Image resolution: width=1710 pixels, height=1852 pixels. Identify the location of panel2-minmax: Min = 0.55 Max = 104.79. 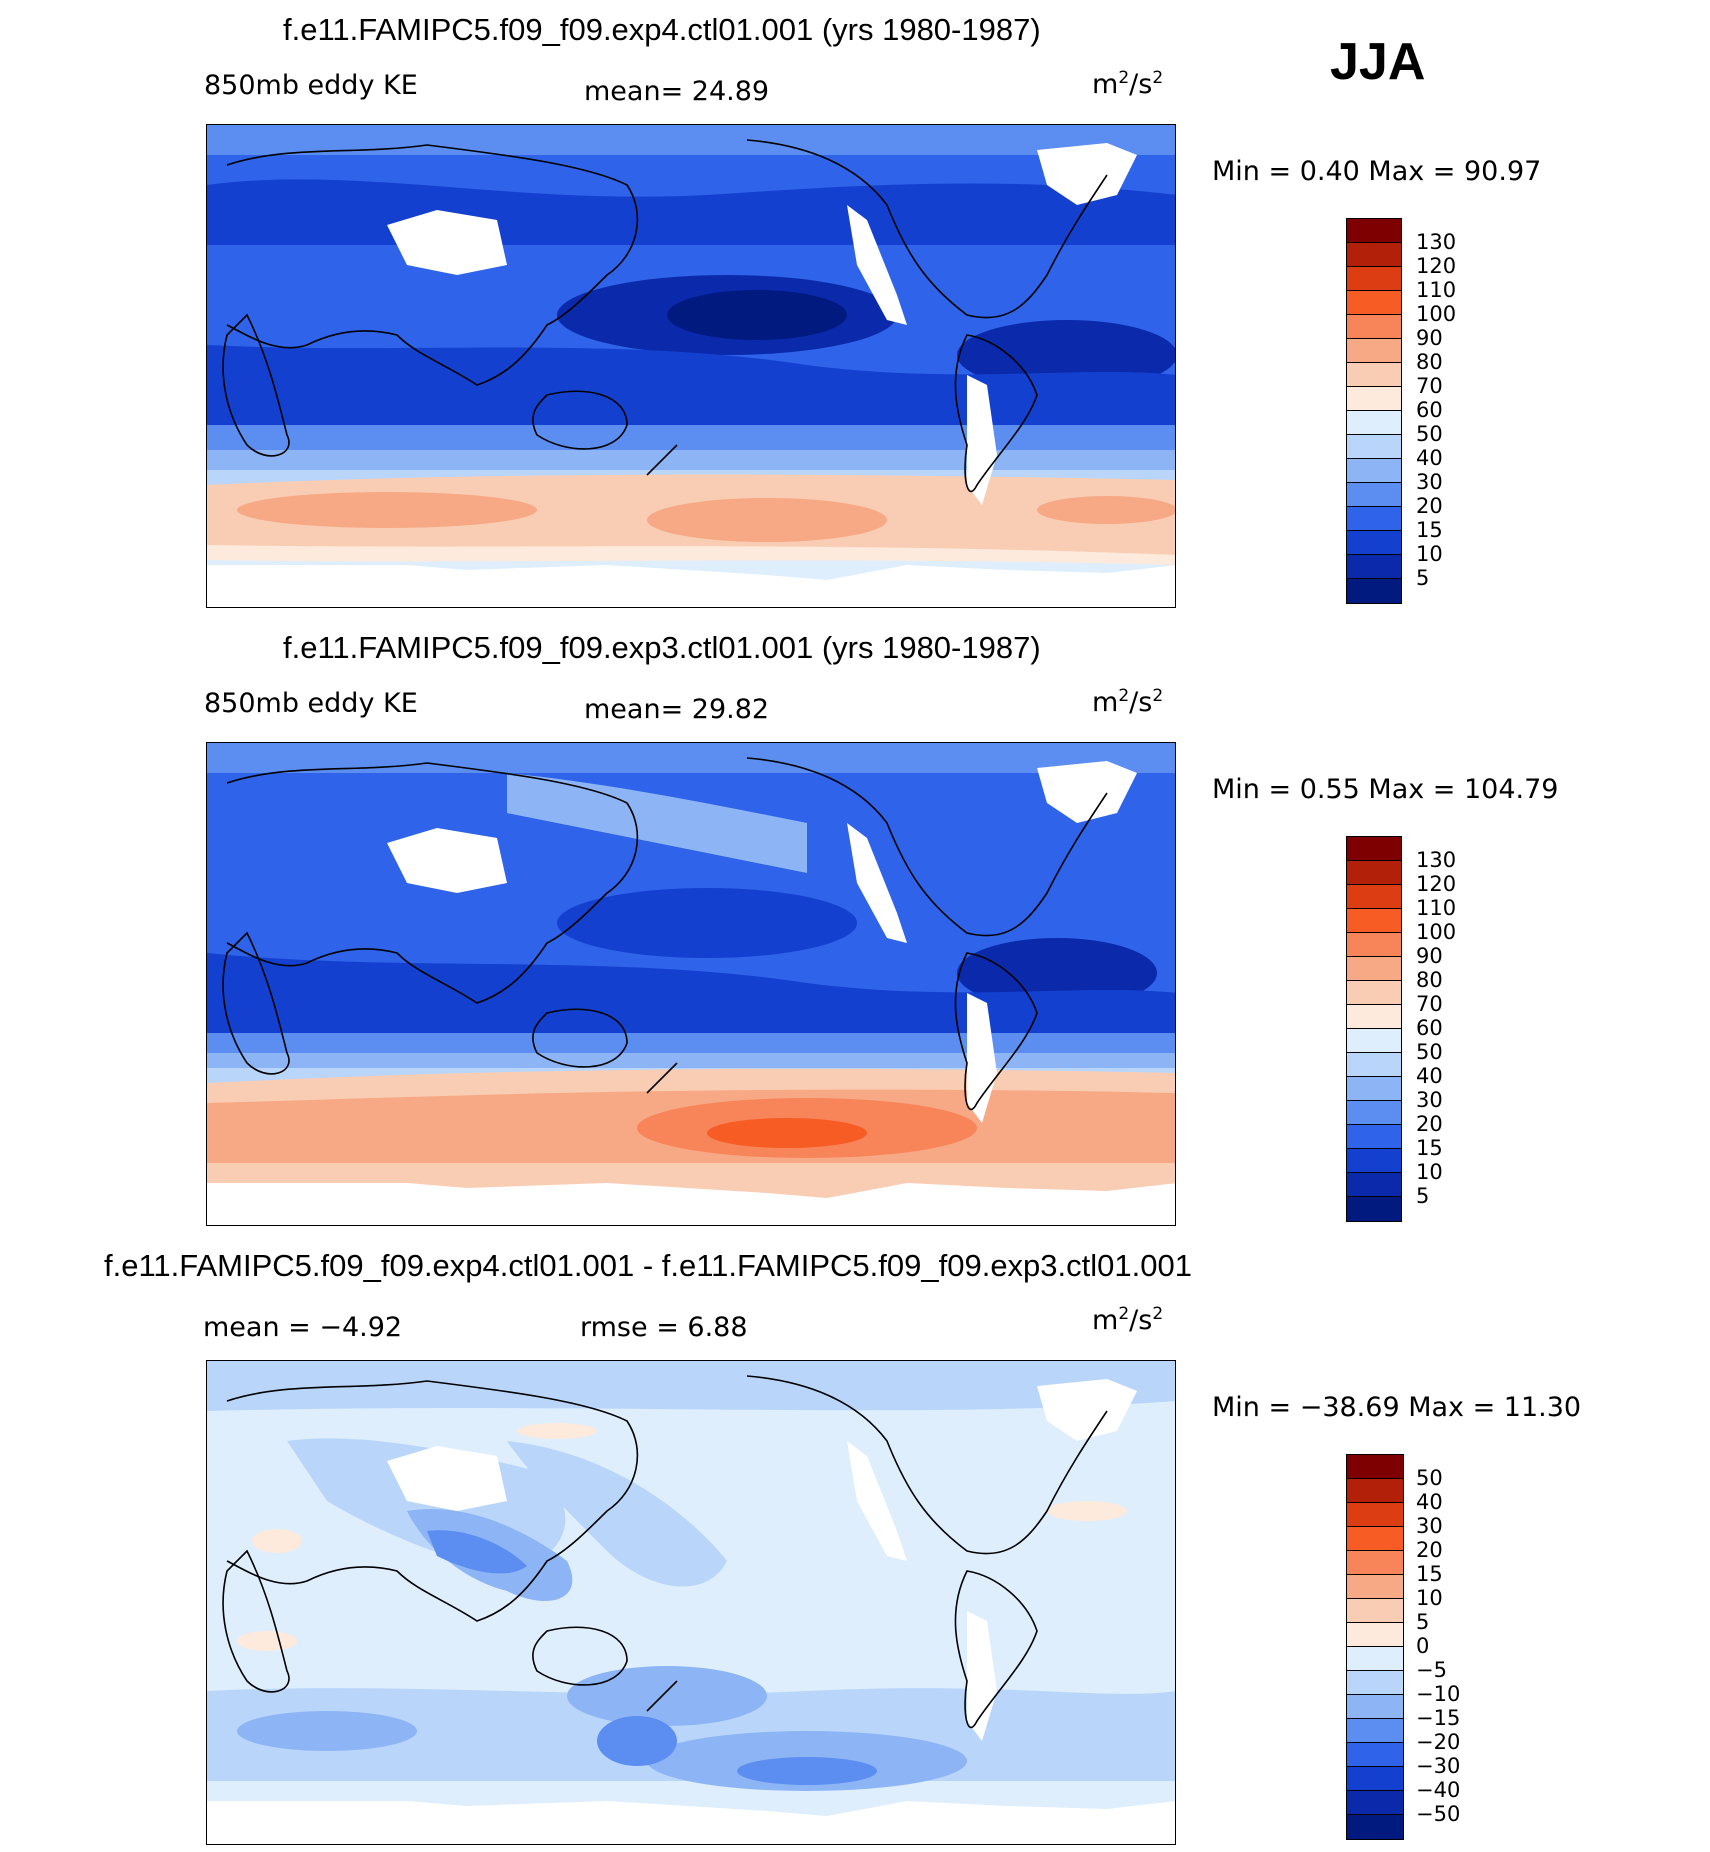
(1385, 789).